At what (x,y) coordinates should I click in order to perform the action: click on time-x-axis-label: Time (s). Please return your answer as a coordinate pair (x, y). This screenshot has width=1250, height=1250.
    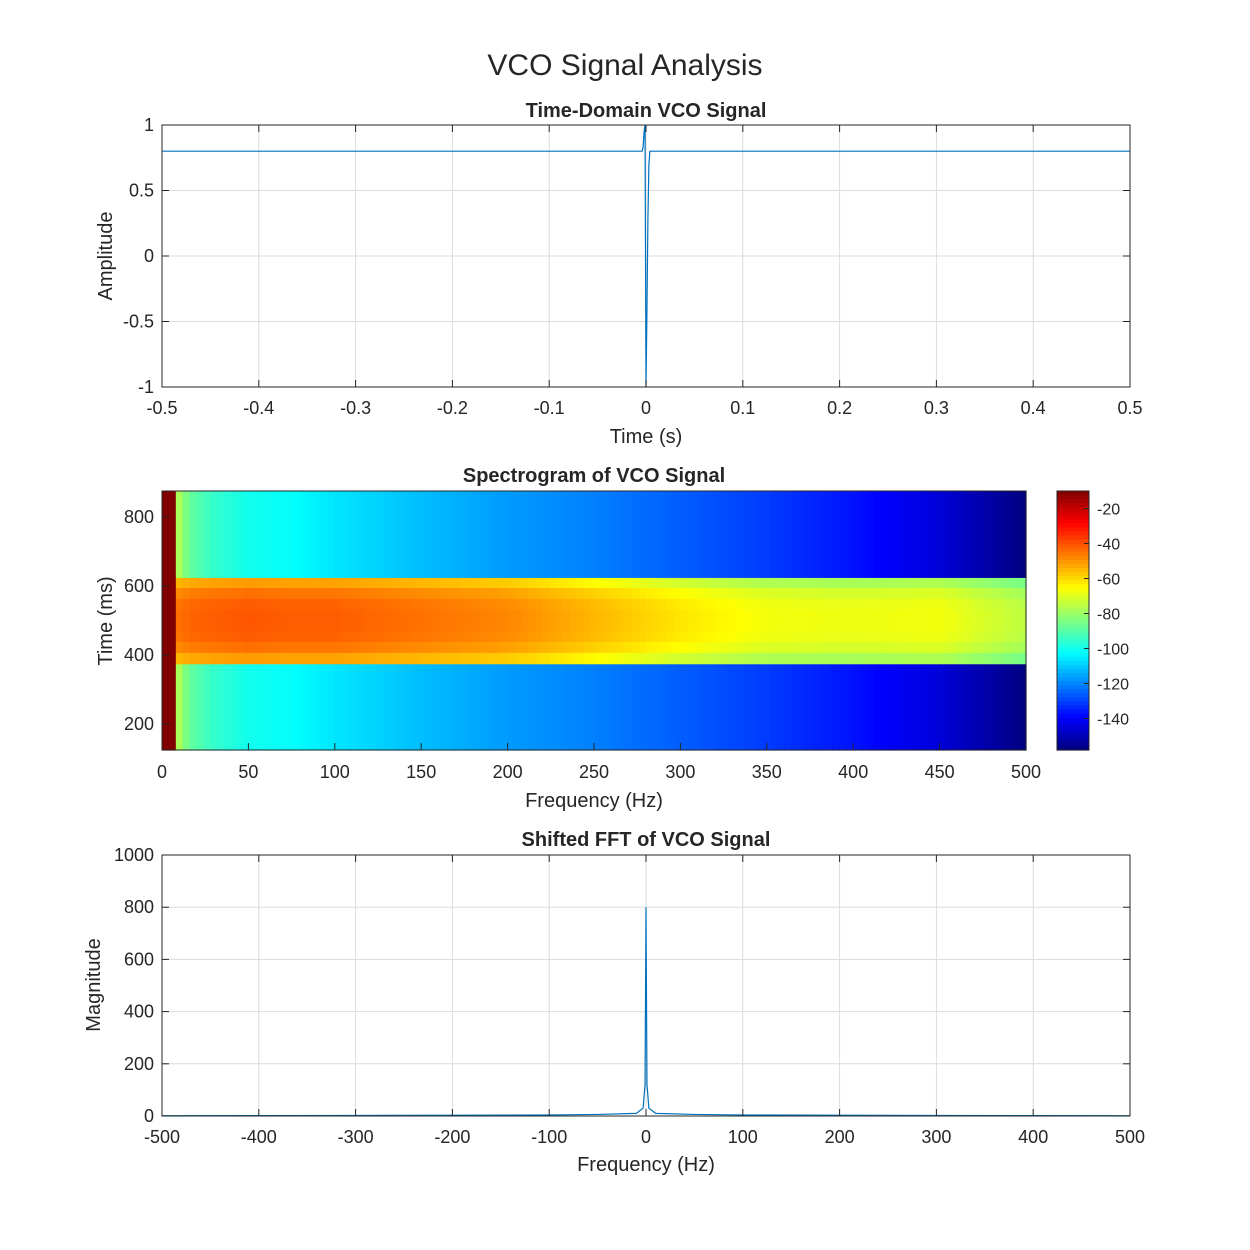
    Looking at the image, I should click on (646, 437).